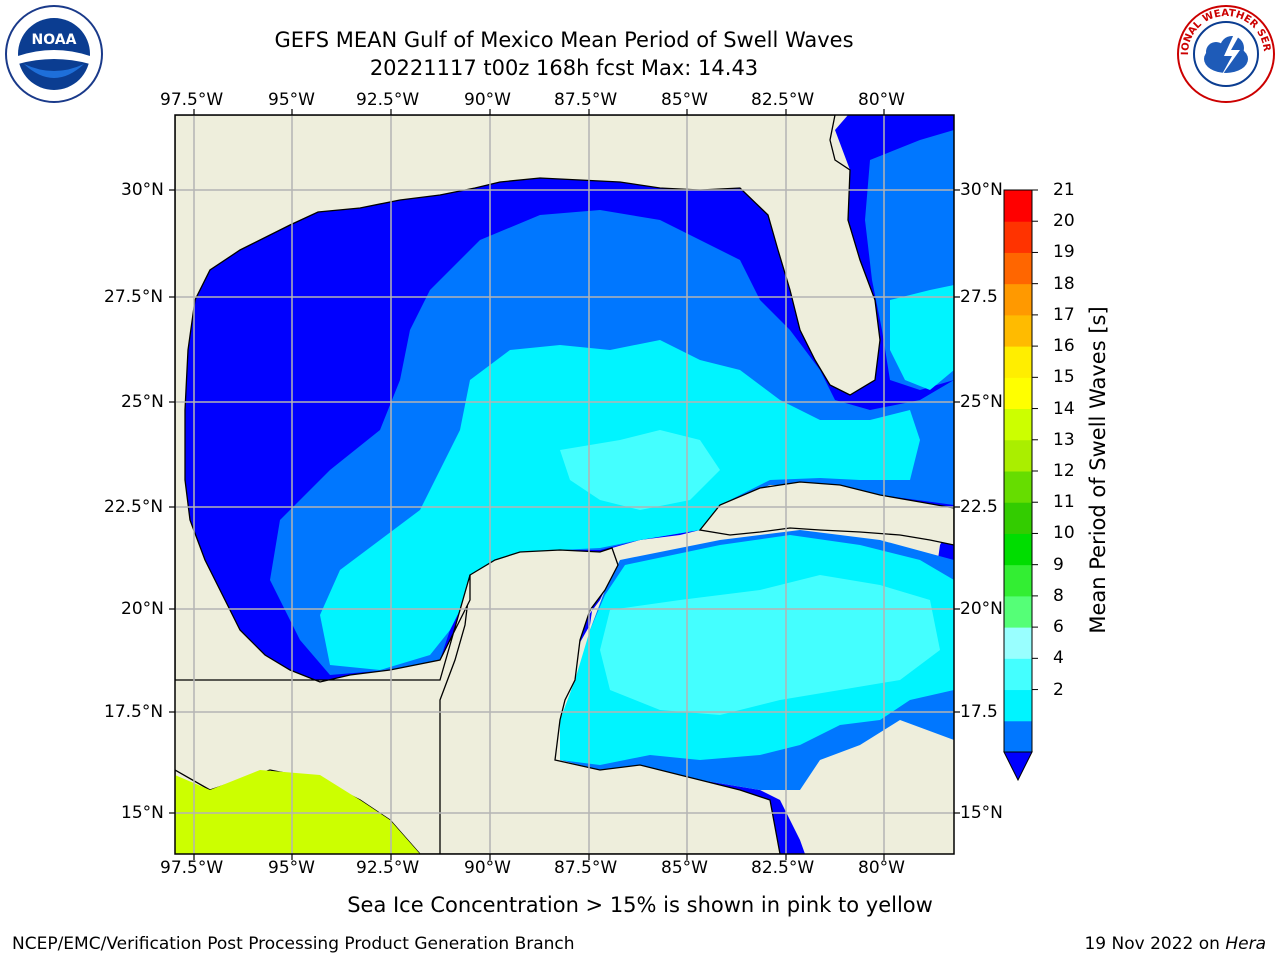  Describe the element at coordinates (388, 100) in the screenshot. I see `lon-label-top: 92.5°W` at that location.